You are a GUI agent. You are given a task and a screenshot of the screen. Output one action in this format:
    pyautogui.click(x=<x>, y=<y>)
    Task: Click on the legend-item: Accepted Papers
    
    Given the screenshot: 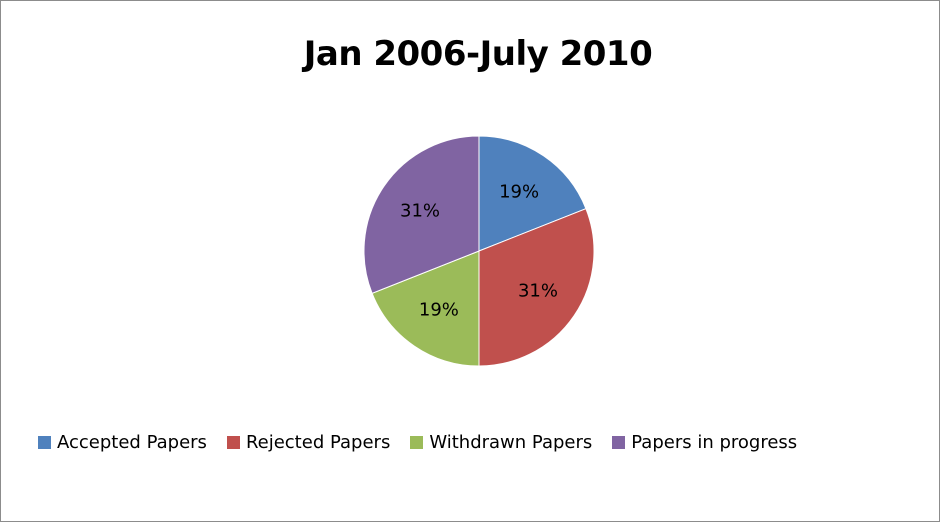 What is the action you would take?
    pyautogui.click(x=122, y=442)
    